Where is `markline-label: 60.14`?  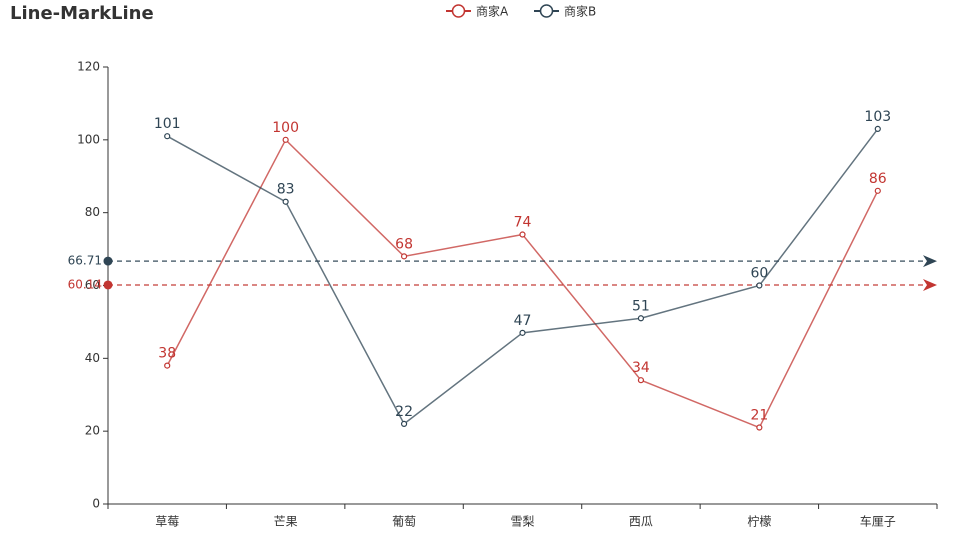
markline-label: 60.14 is located at coordinates (85, 284).